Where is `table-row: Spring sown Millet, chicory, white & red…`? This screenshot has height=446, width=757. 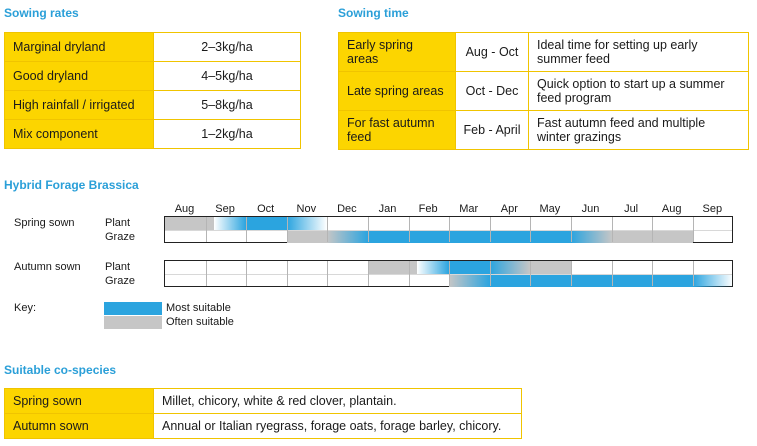
table-row: Spring sown Millet, chicory, white & red… is located at coordinates (263, 401).